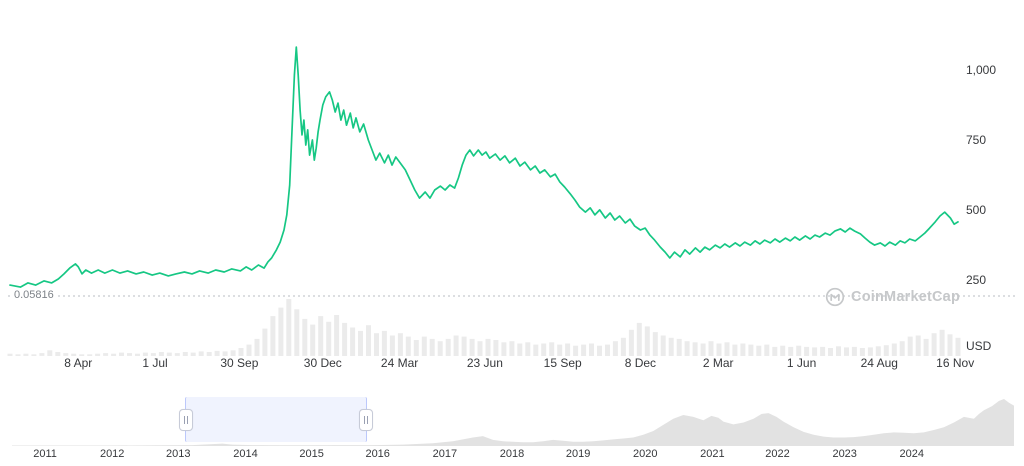 This screenshot has height=466, width=1024. I want to click on x-axis-label: 15 Sep, so click(562, 363).